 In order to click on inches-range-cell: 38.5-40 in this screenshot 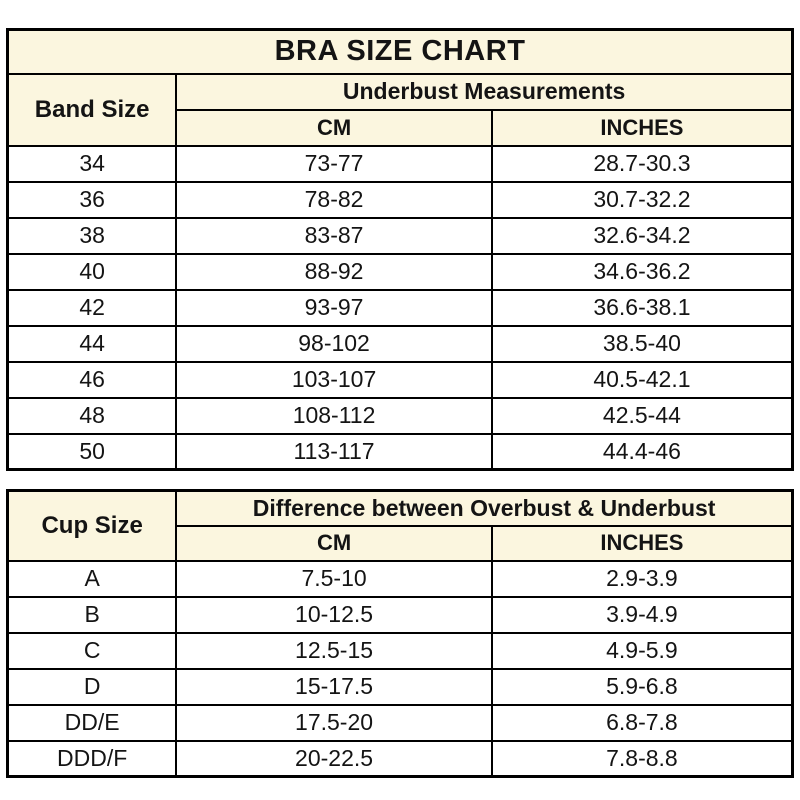, I will do `click(642, 343)`.